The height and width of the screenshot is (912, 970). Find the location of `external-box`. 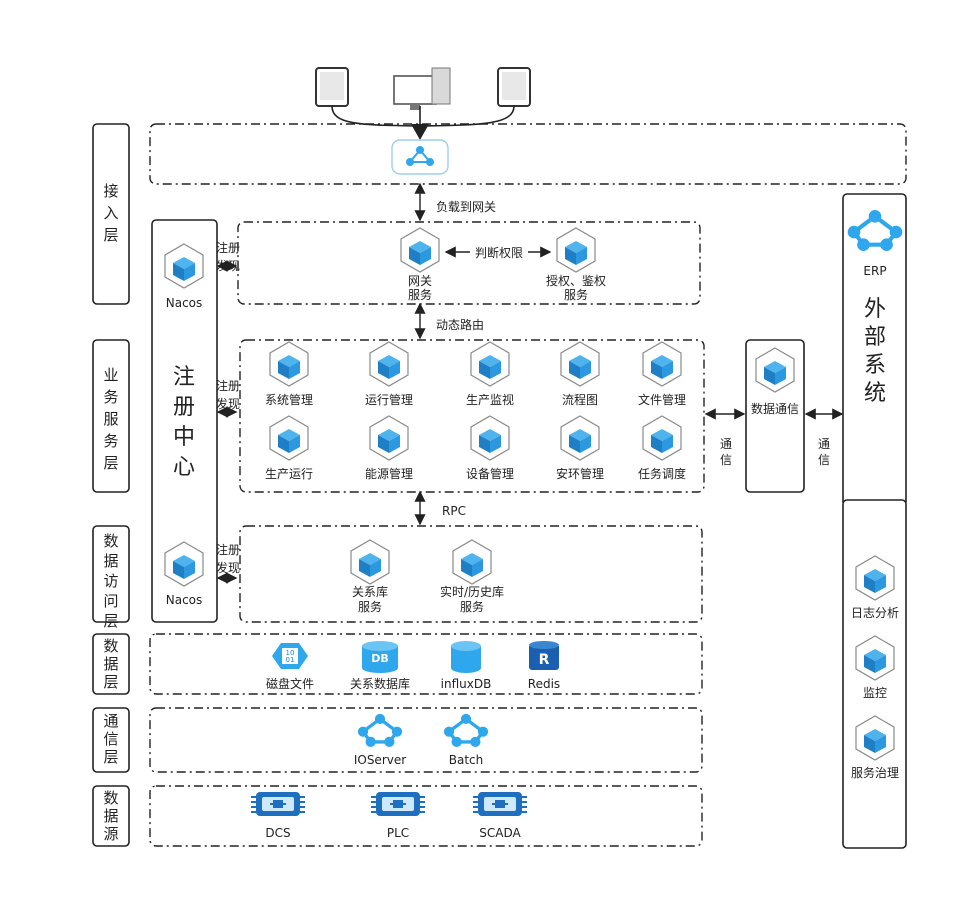

external-box is located at coordinates (874, 350).